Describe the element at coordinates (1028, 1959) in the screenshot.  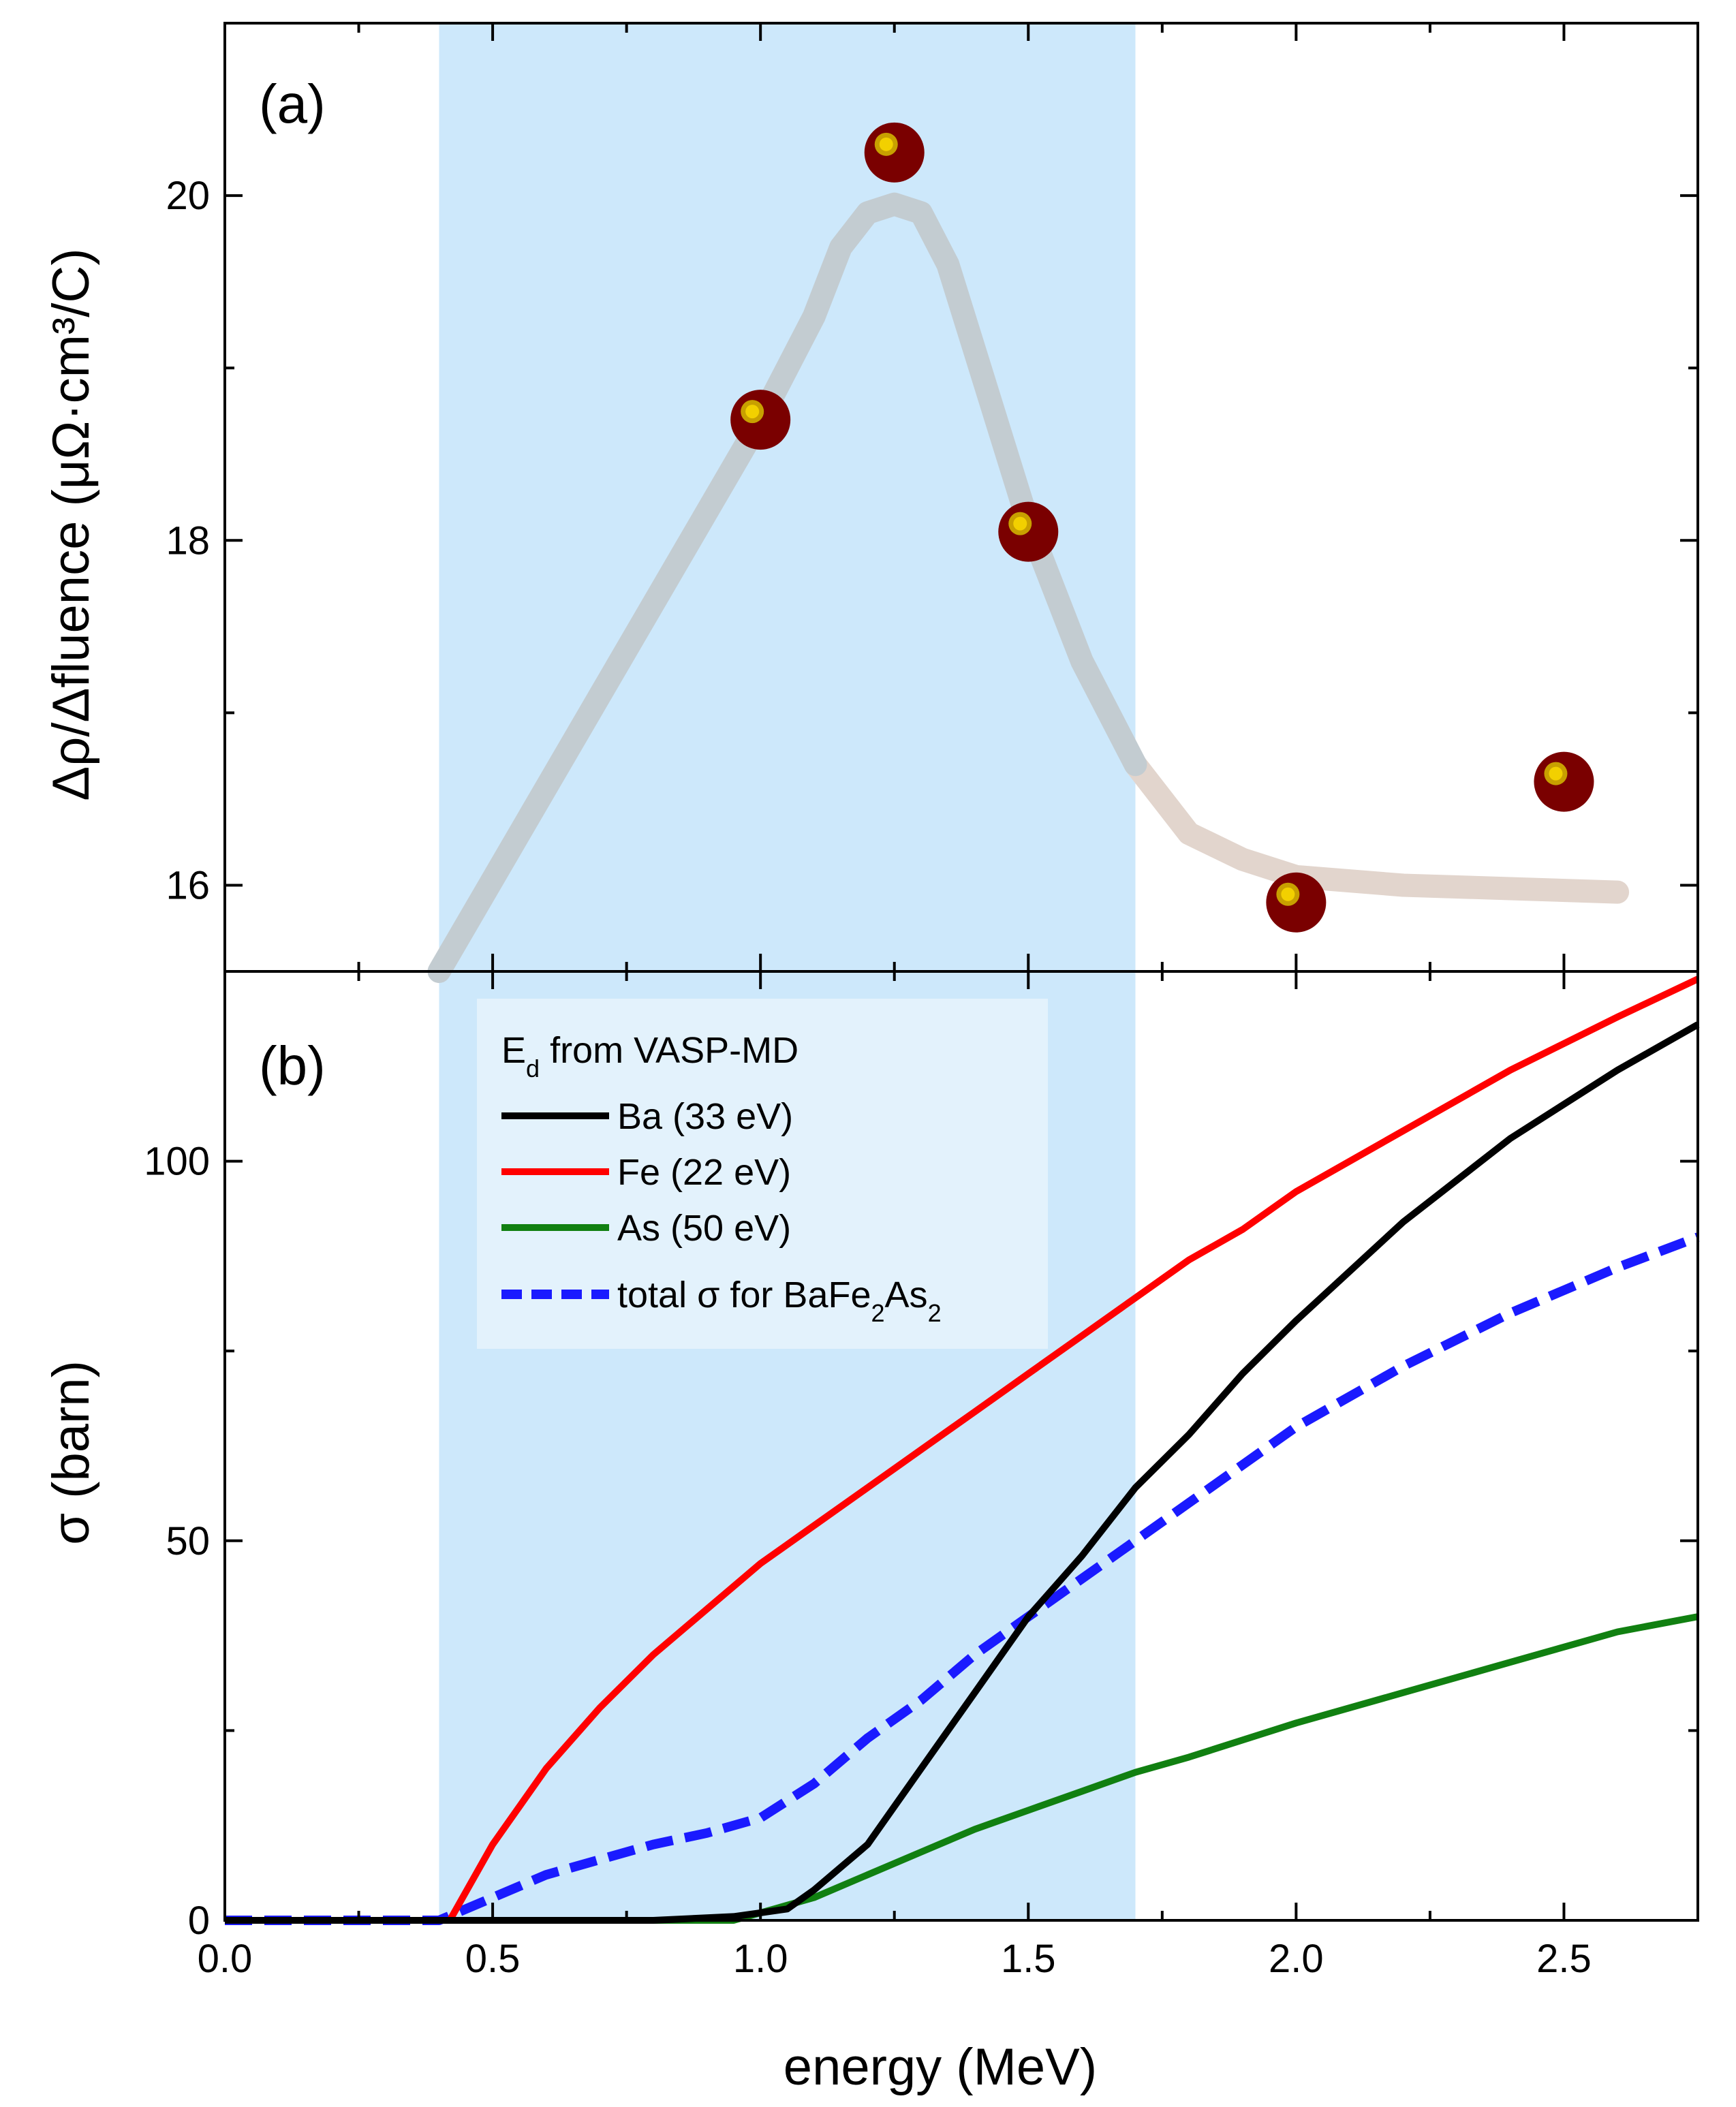
I see `x-tick-label: 1.5` at that location.